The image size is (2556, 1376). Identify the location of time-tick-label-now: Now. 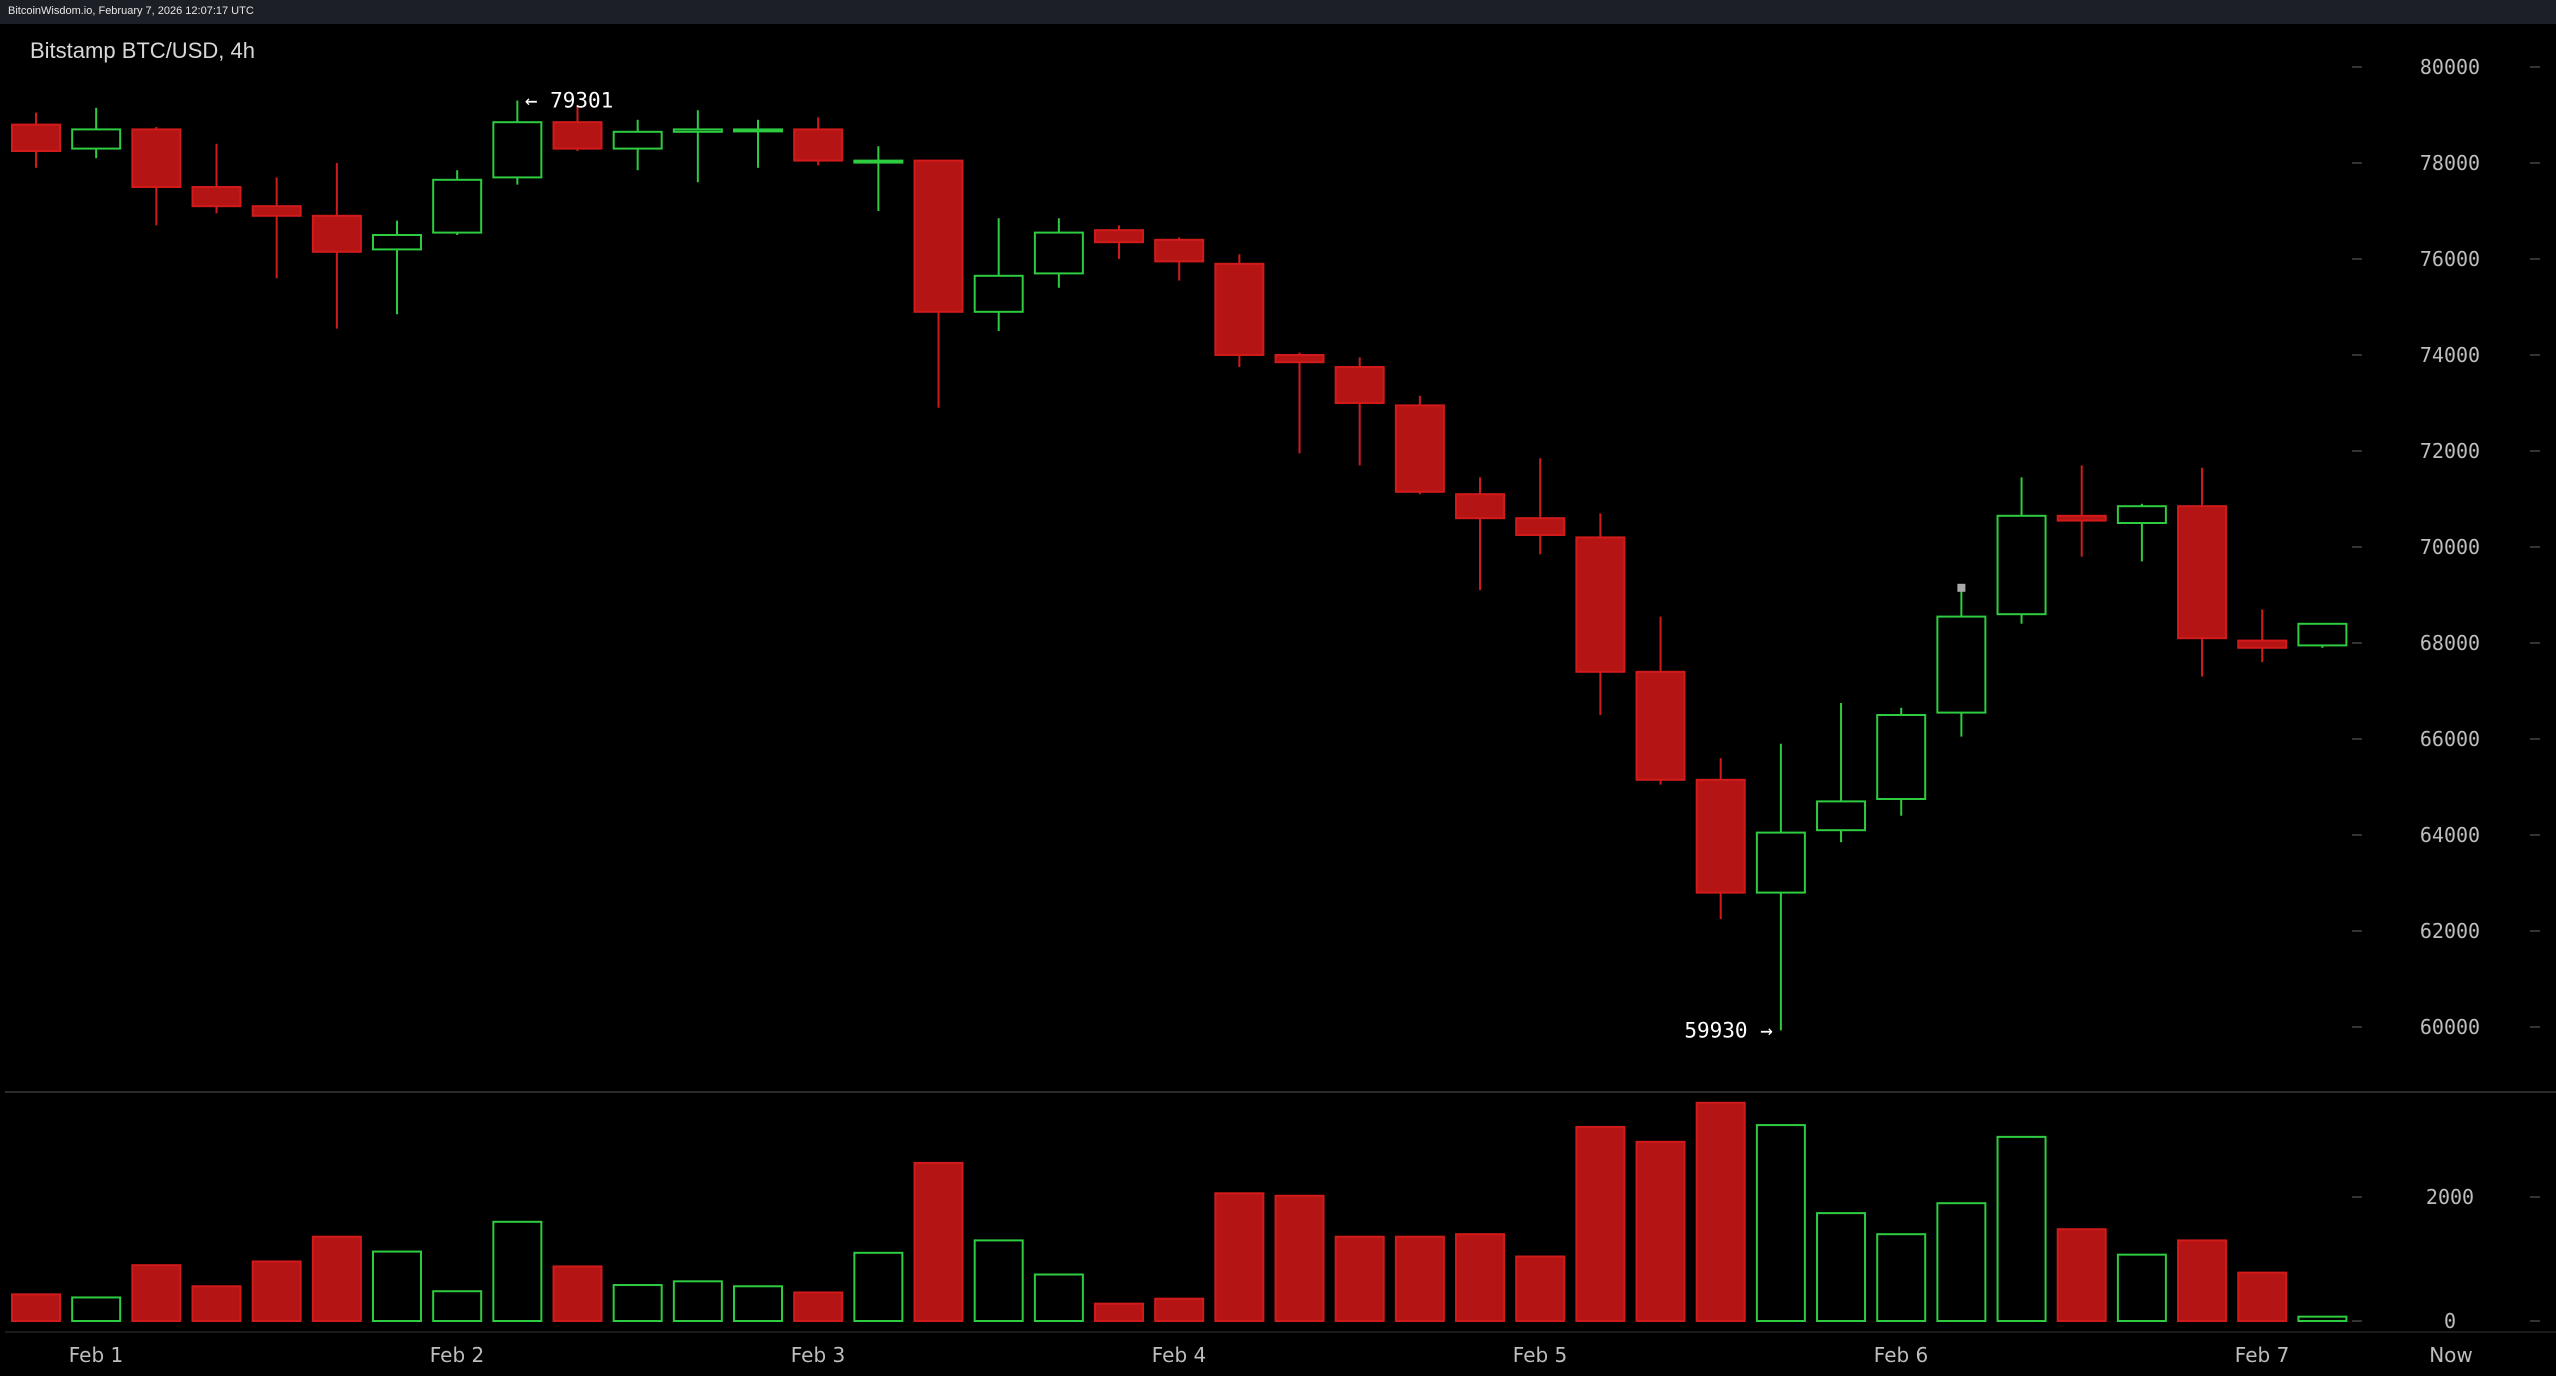
(2451, 1355).